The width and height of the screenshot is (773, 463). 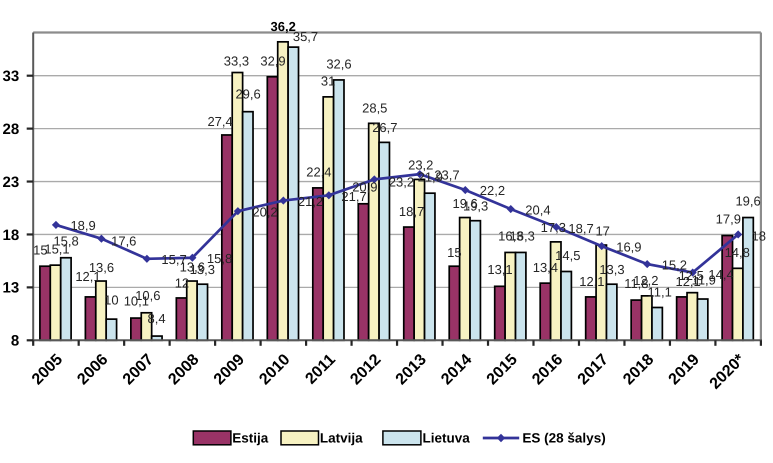 What do you see at coordinates (236, 60) in the screenshot?
I see `svg-text: 33,3` at bounding box center [236, 60].